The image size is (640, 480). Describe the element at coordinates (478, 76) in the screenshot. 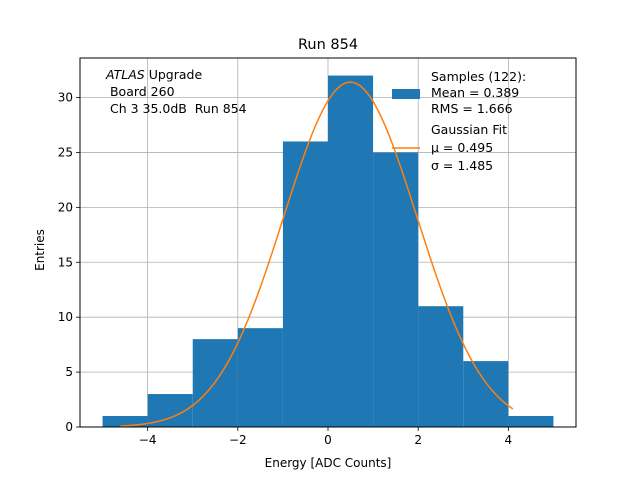

I see `legend-samples-line1: Samples (122):` at that location.